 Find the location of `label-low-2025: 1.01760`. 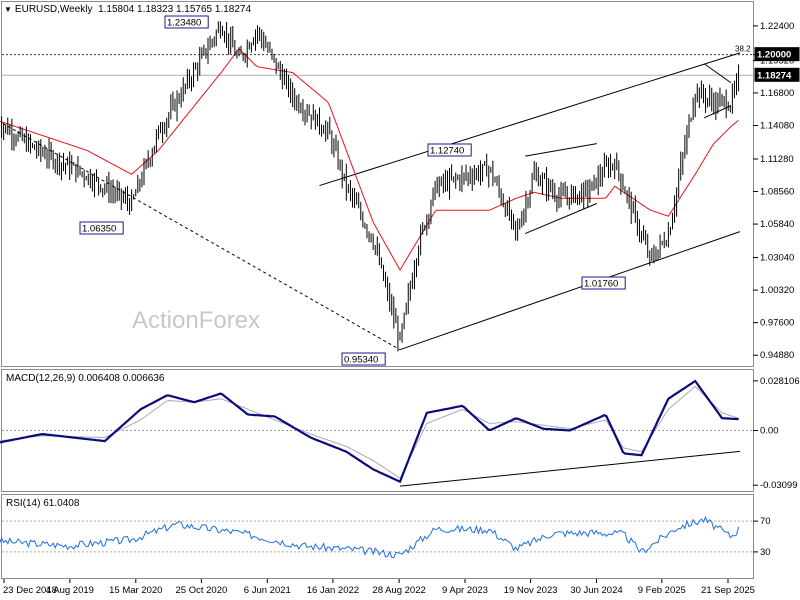

label-low-2025: 1.01760 is located at coordinates (601, 284).